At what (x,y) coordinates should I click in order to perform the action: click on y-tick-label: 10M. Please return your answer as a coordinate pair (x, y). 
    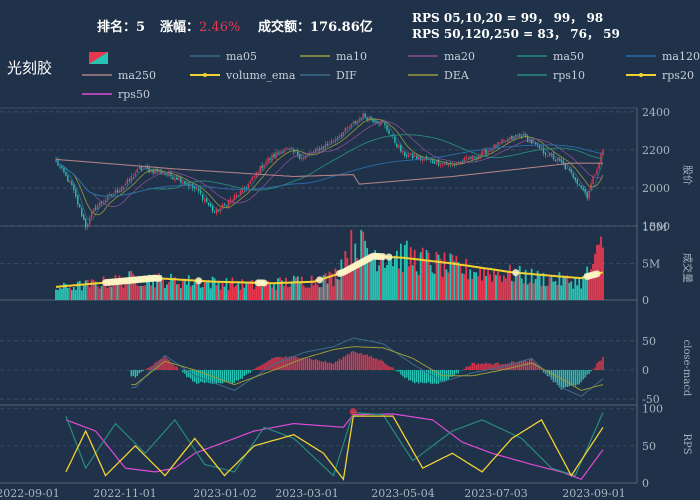
    Looking at the image, I should click on (654, 227).